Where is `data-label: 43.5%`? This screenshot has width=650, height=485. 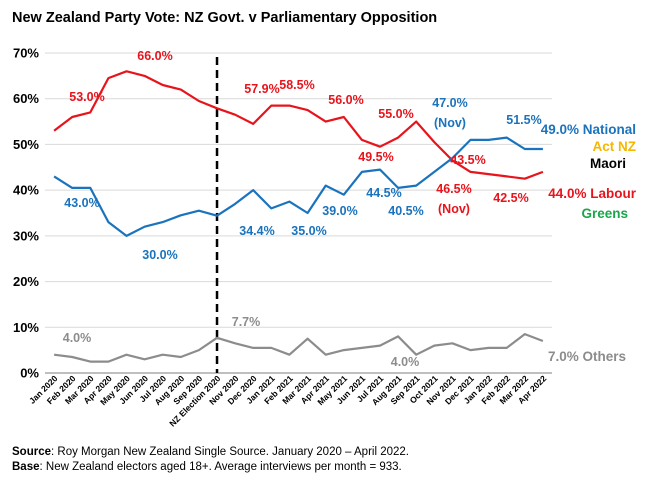
data-label: 43.5% is located at coordinates (467, 160).